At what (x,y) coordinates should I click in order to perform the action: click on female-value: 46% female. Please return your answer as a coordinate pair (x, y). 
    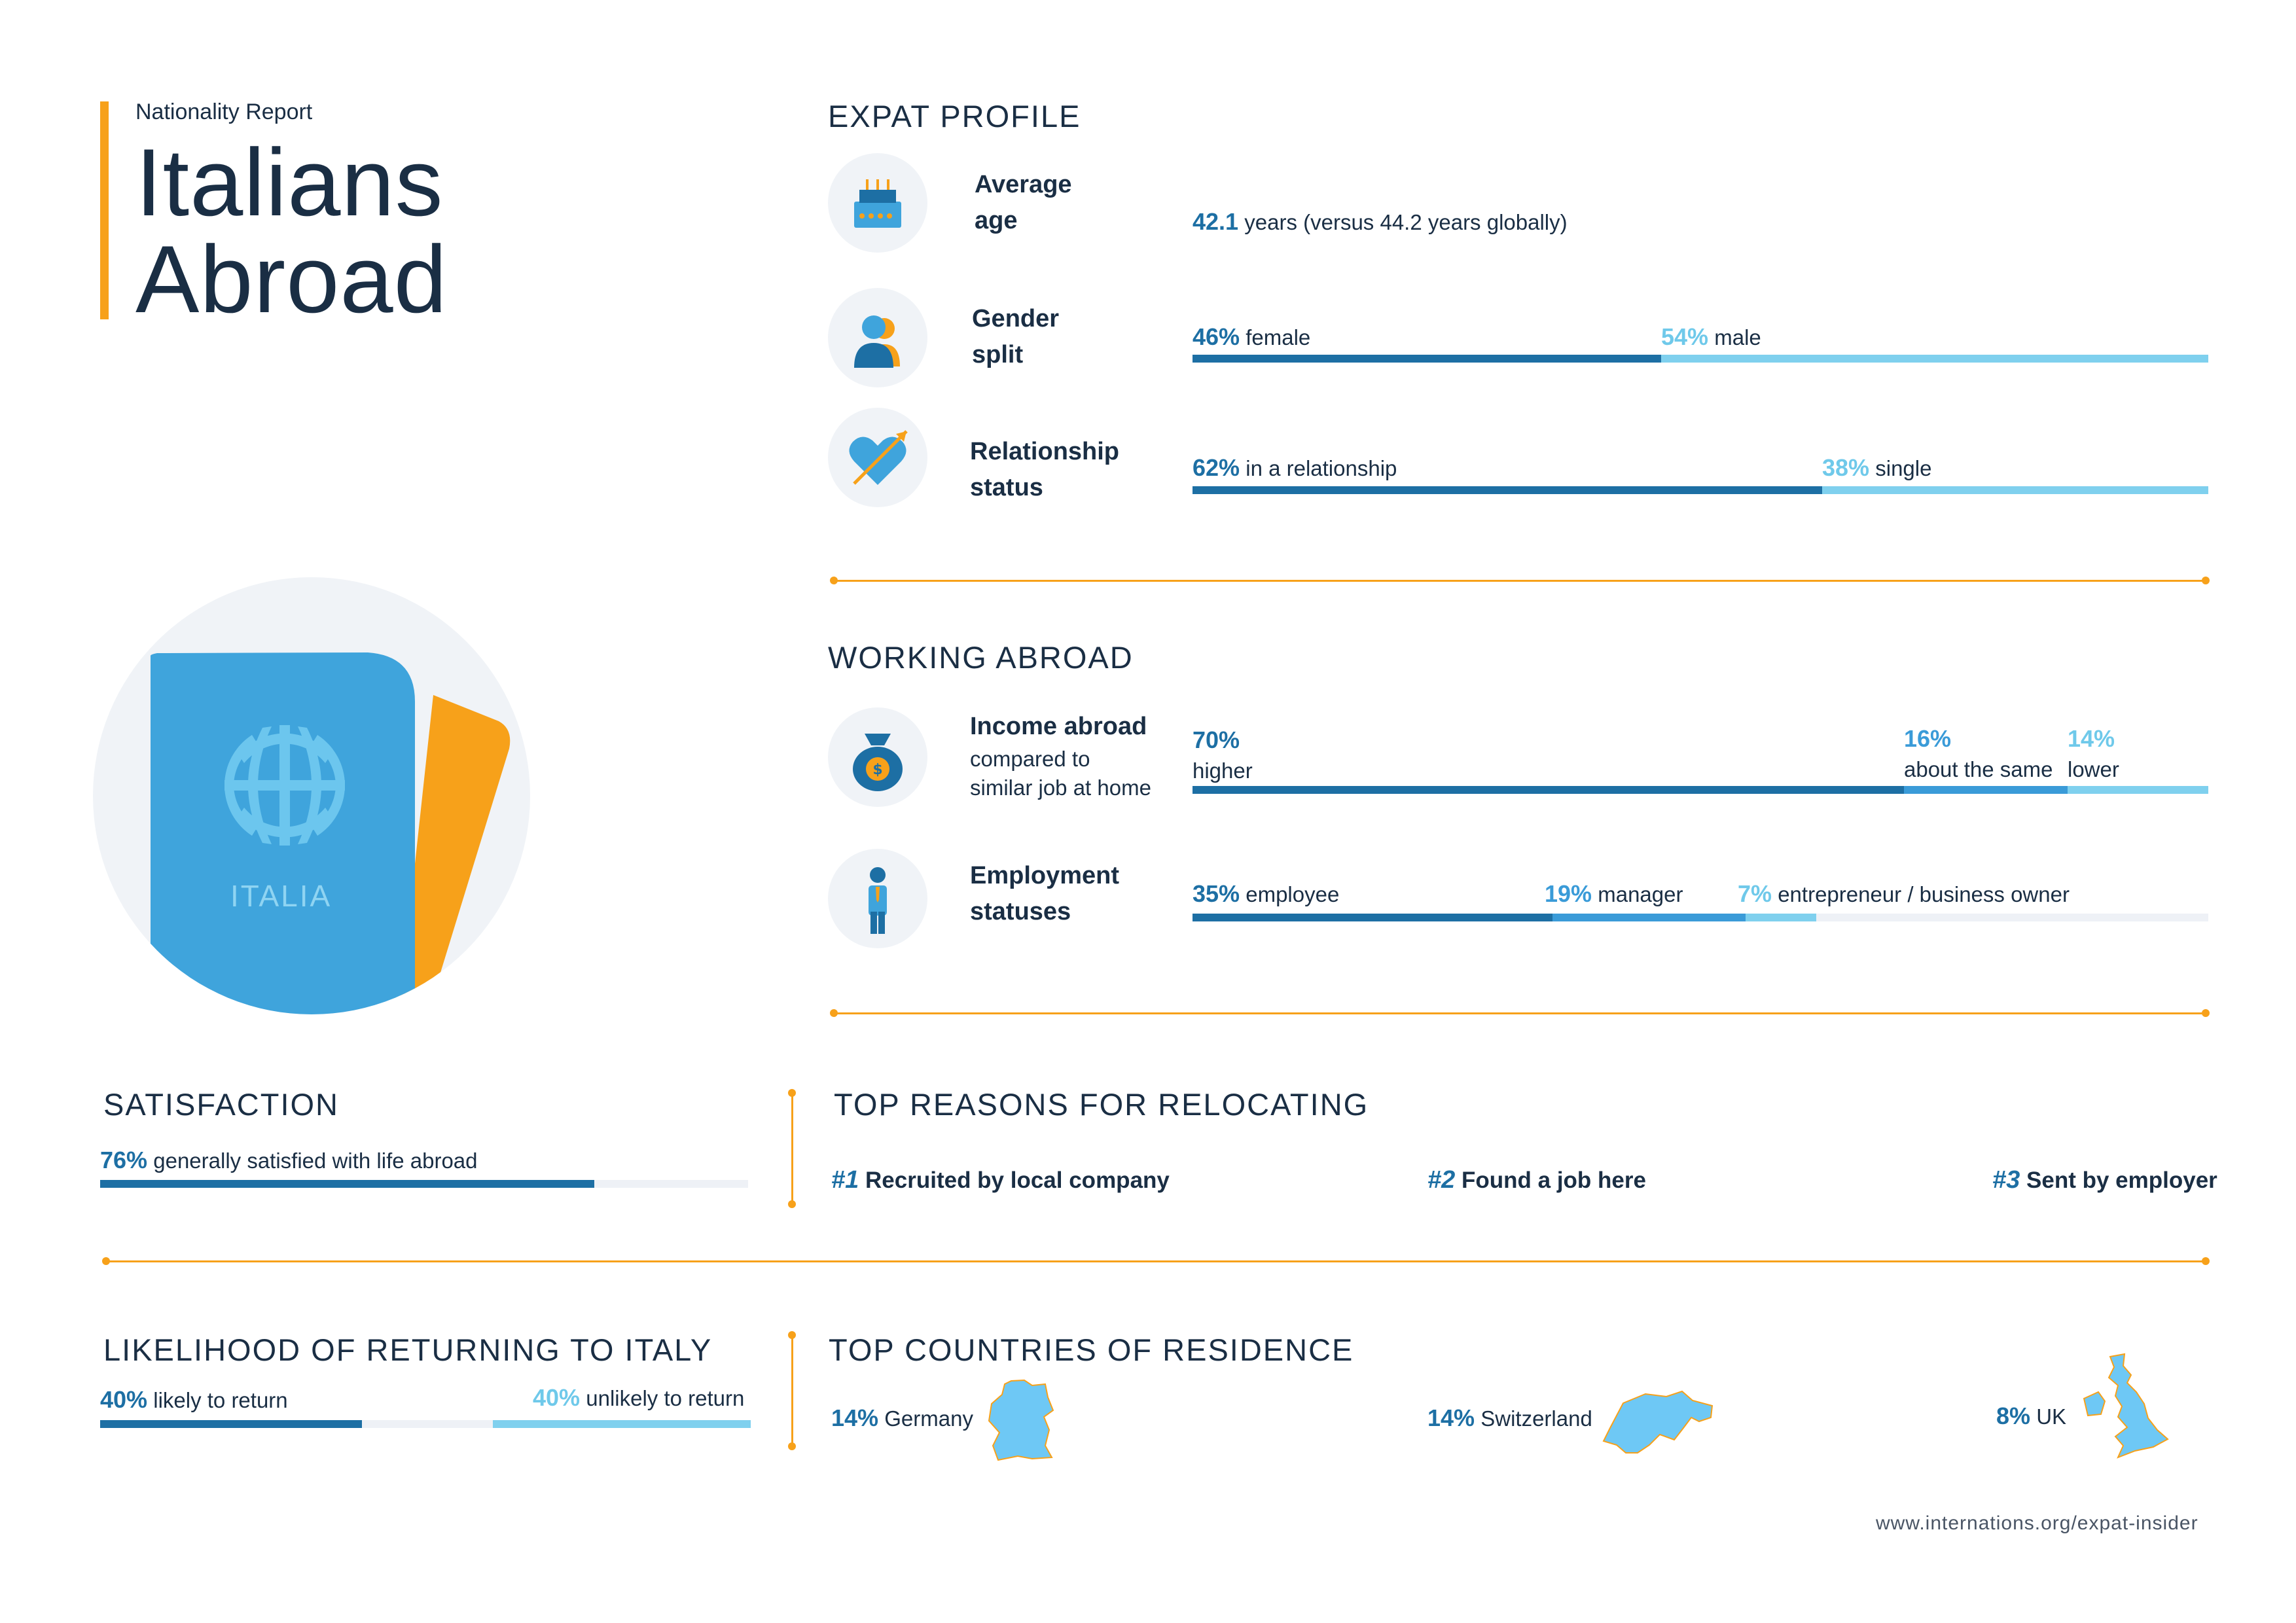
    Looking at the image, I should click on (1252, 336).